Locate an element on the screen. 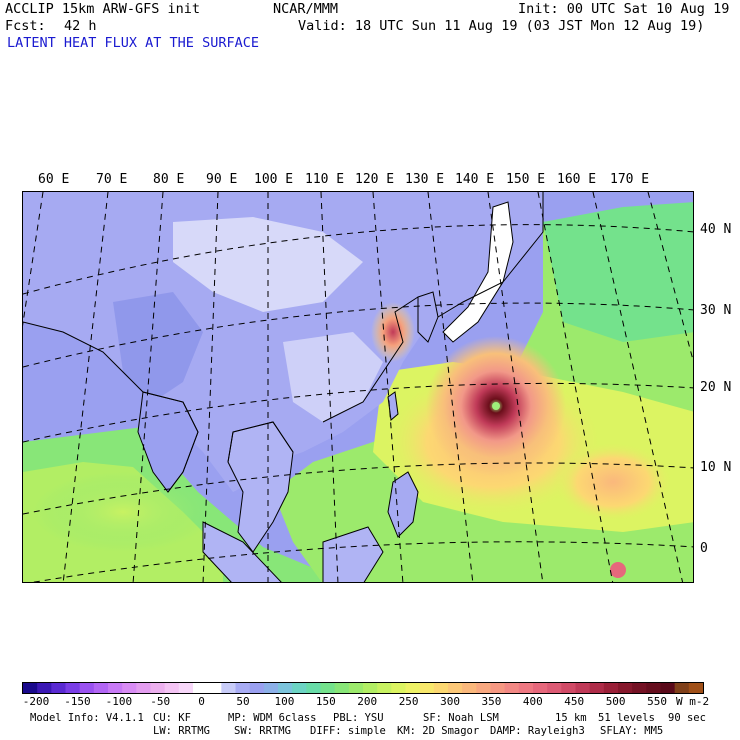  colorbar-swatches is located at coordinates (363, 688).